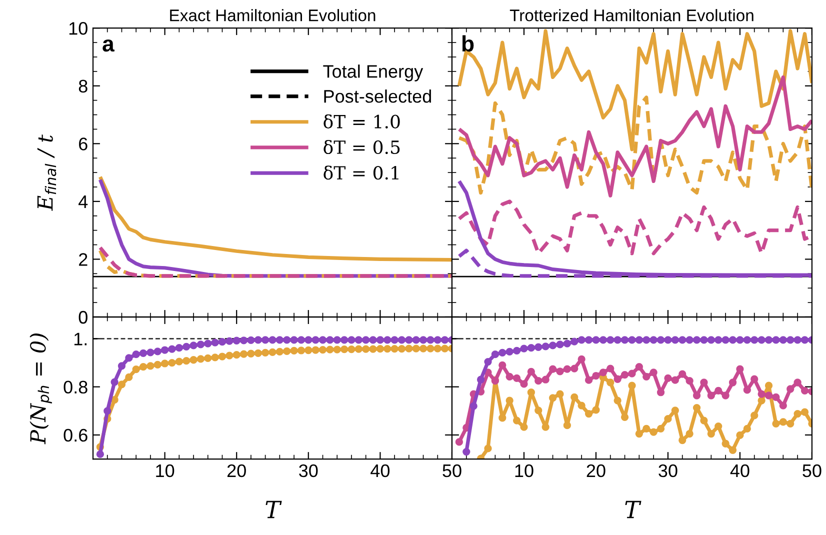 Image resolution: width=826 pixels, height=535 pixels. What do you see at coordinates (362, 121) in the screenshot?
I see `legend-label: δT = 1.0` at bounding box center [362, 121].